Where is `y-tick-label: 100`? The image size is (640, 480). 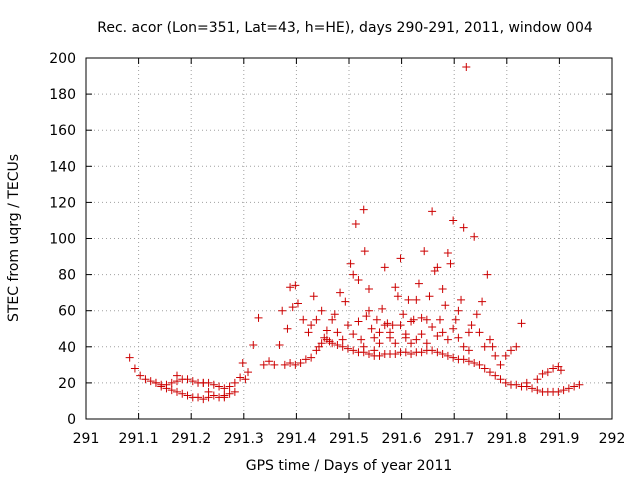
y-tick-label: 100 is located at coordinates (62, 240).